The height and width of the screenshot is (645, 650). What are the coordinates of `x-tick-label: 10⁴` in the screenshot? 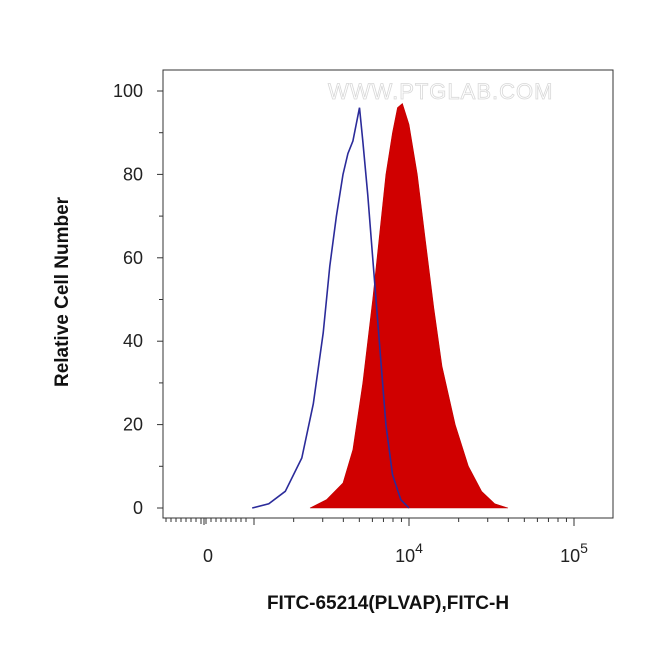 It's located at (409, 553).